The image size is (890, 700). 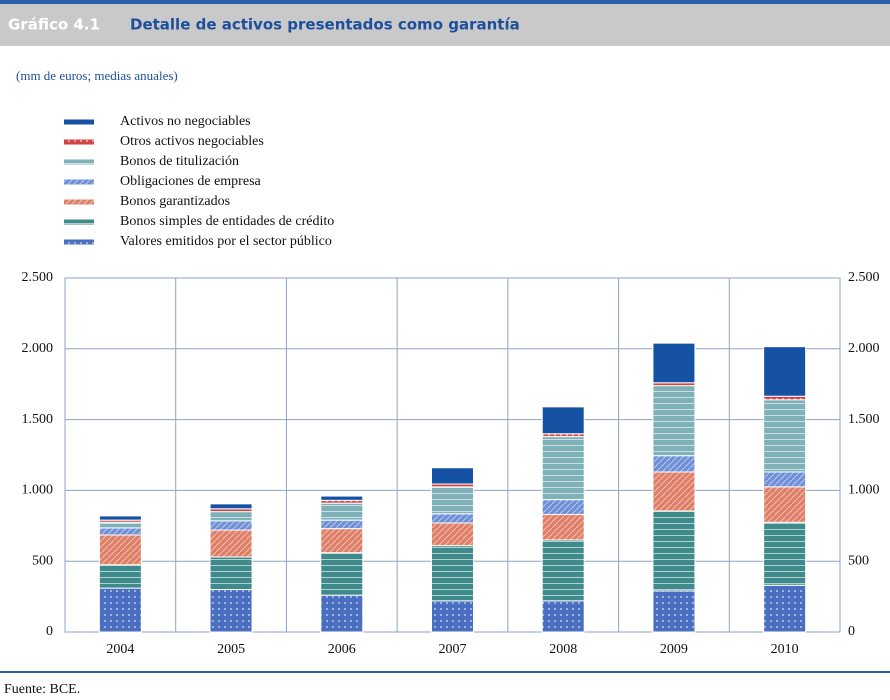 What do you see at coordinates (38, 419) in the screenshot?
I see `y-tick-label: 1.500` at bounding box center [38, 419].